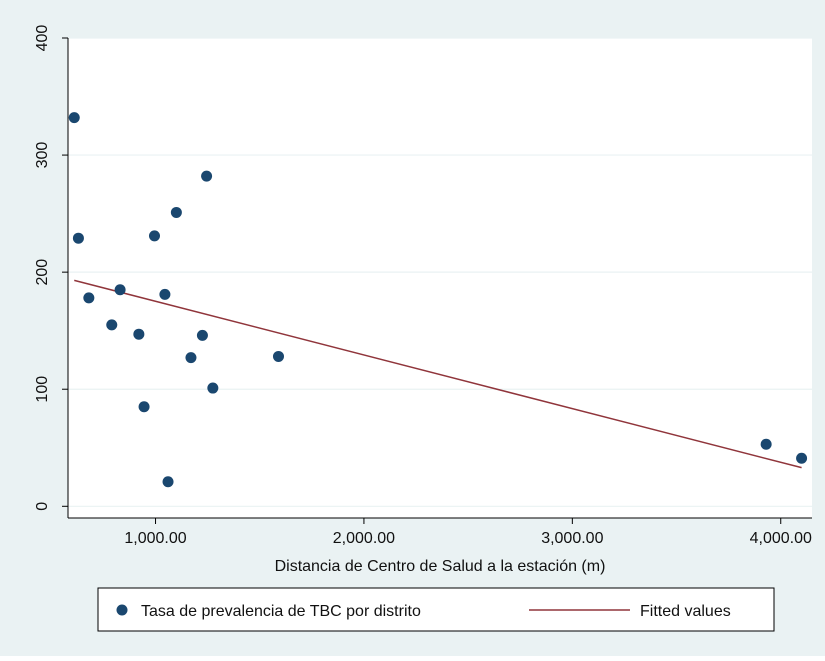  What do you see at coordinates (364, 538) in the screenshot?
I see `x-tick-label-2000: 2,000.00` at bounding box center [364, 538].